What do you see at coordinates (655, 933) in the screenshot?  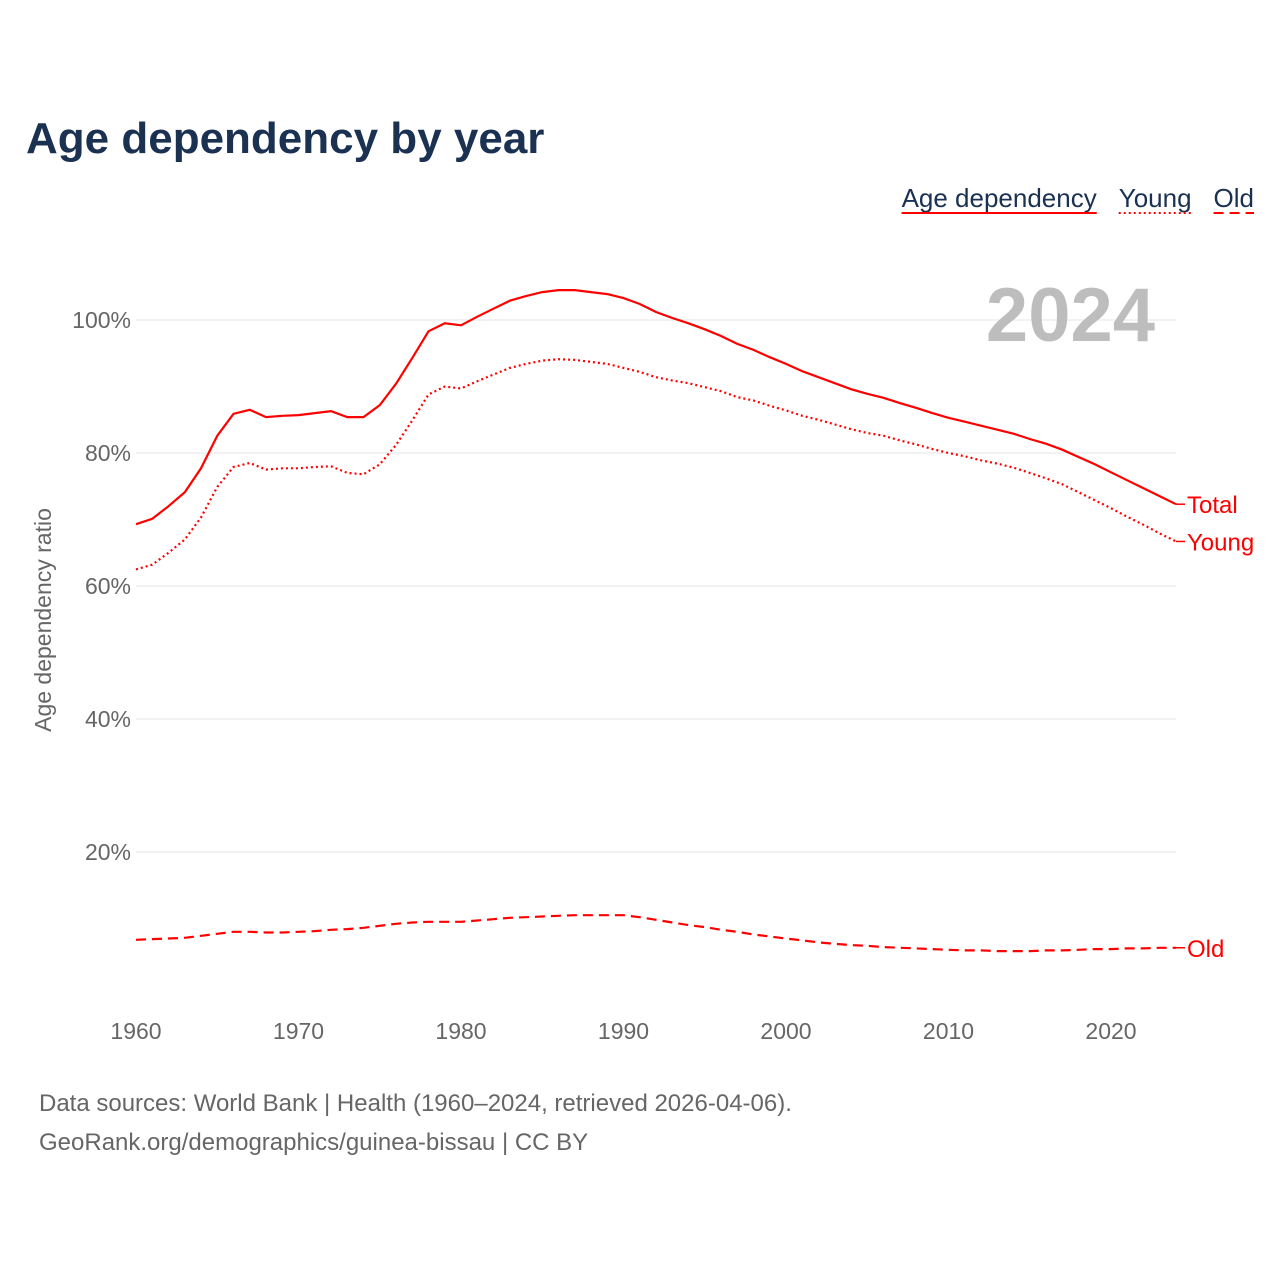 I see `series-line-old` at bounding box center [655, 933].